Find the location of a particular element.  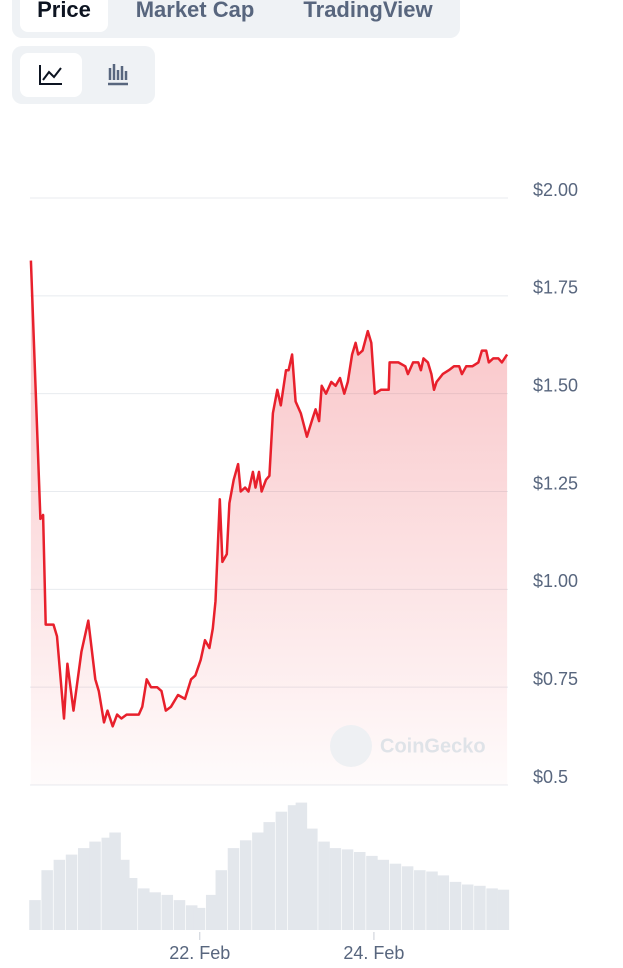

watermark: CoinGecko is located at coordinates (408, 746).